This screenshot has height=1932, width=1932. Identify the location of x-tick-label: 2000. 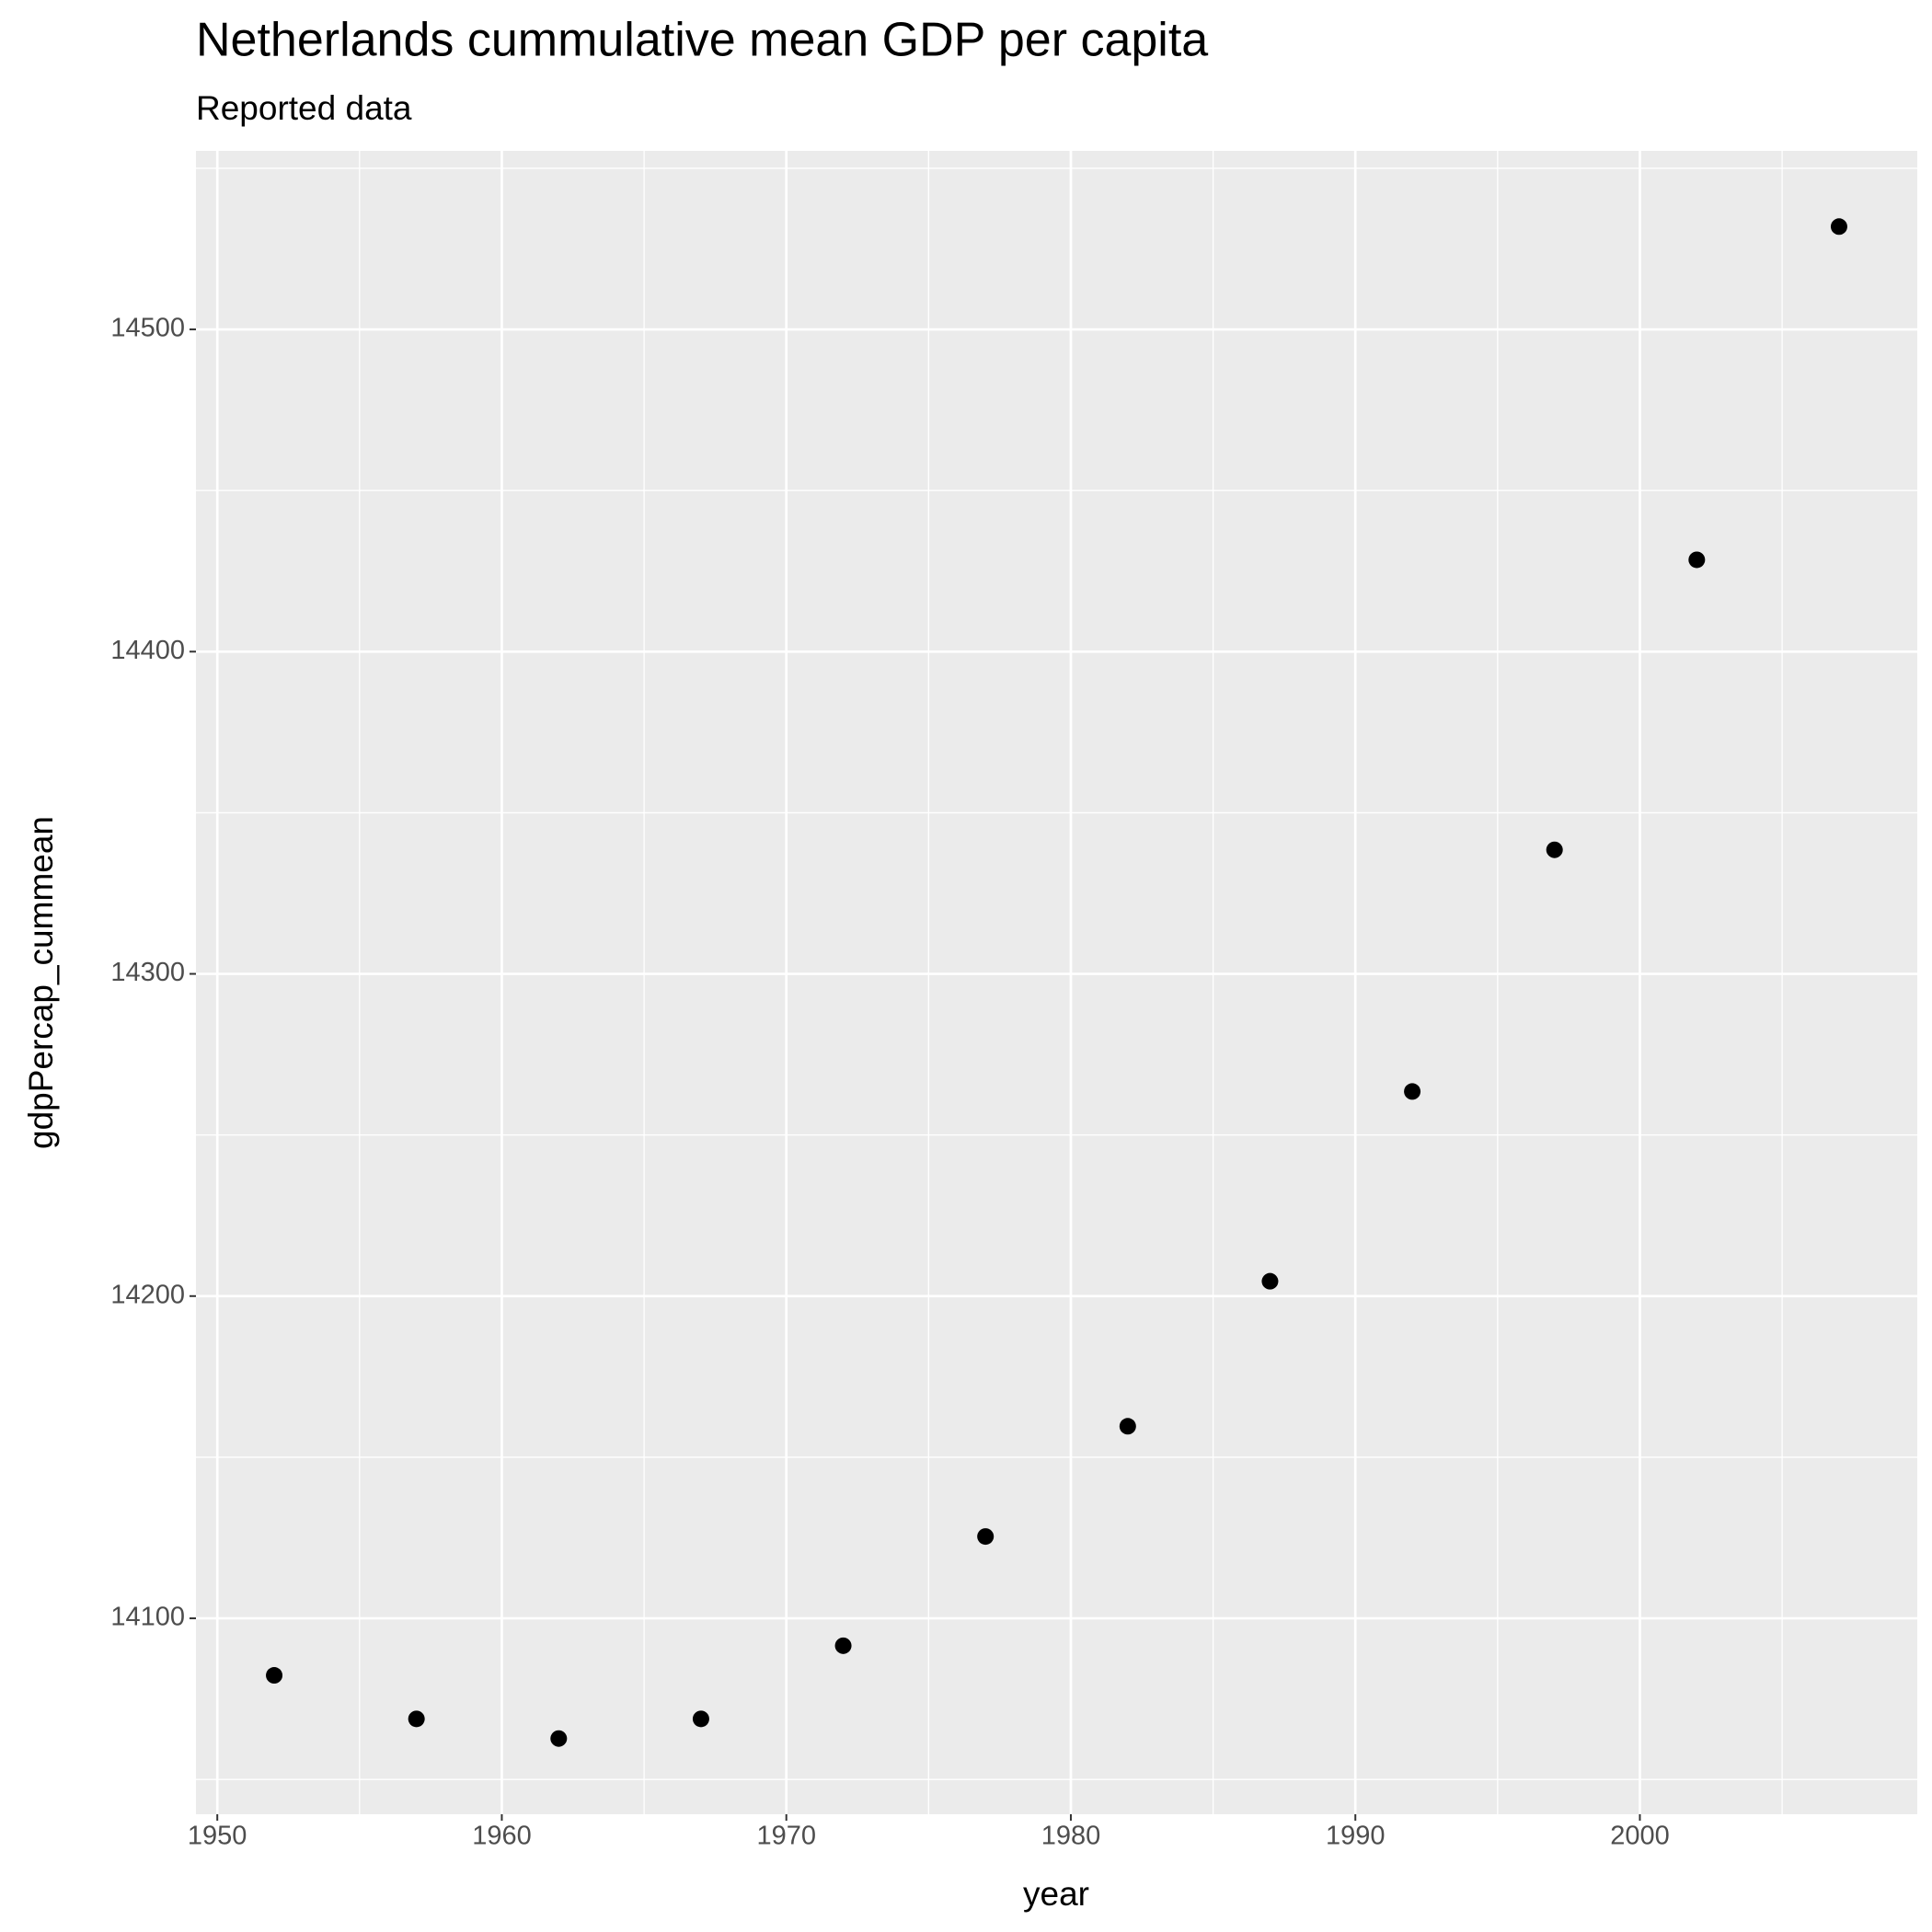
(1640, 1836).